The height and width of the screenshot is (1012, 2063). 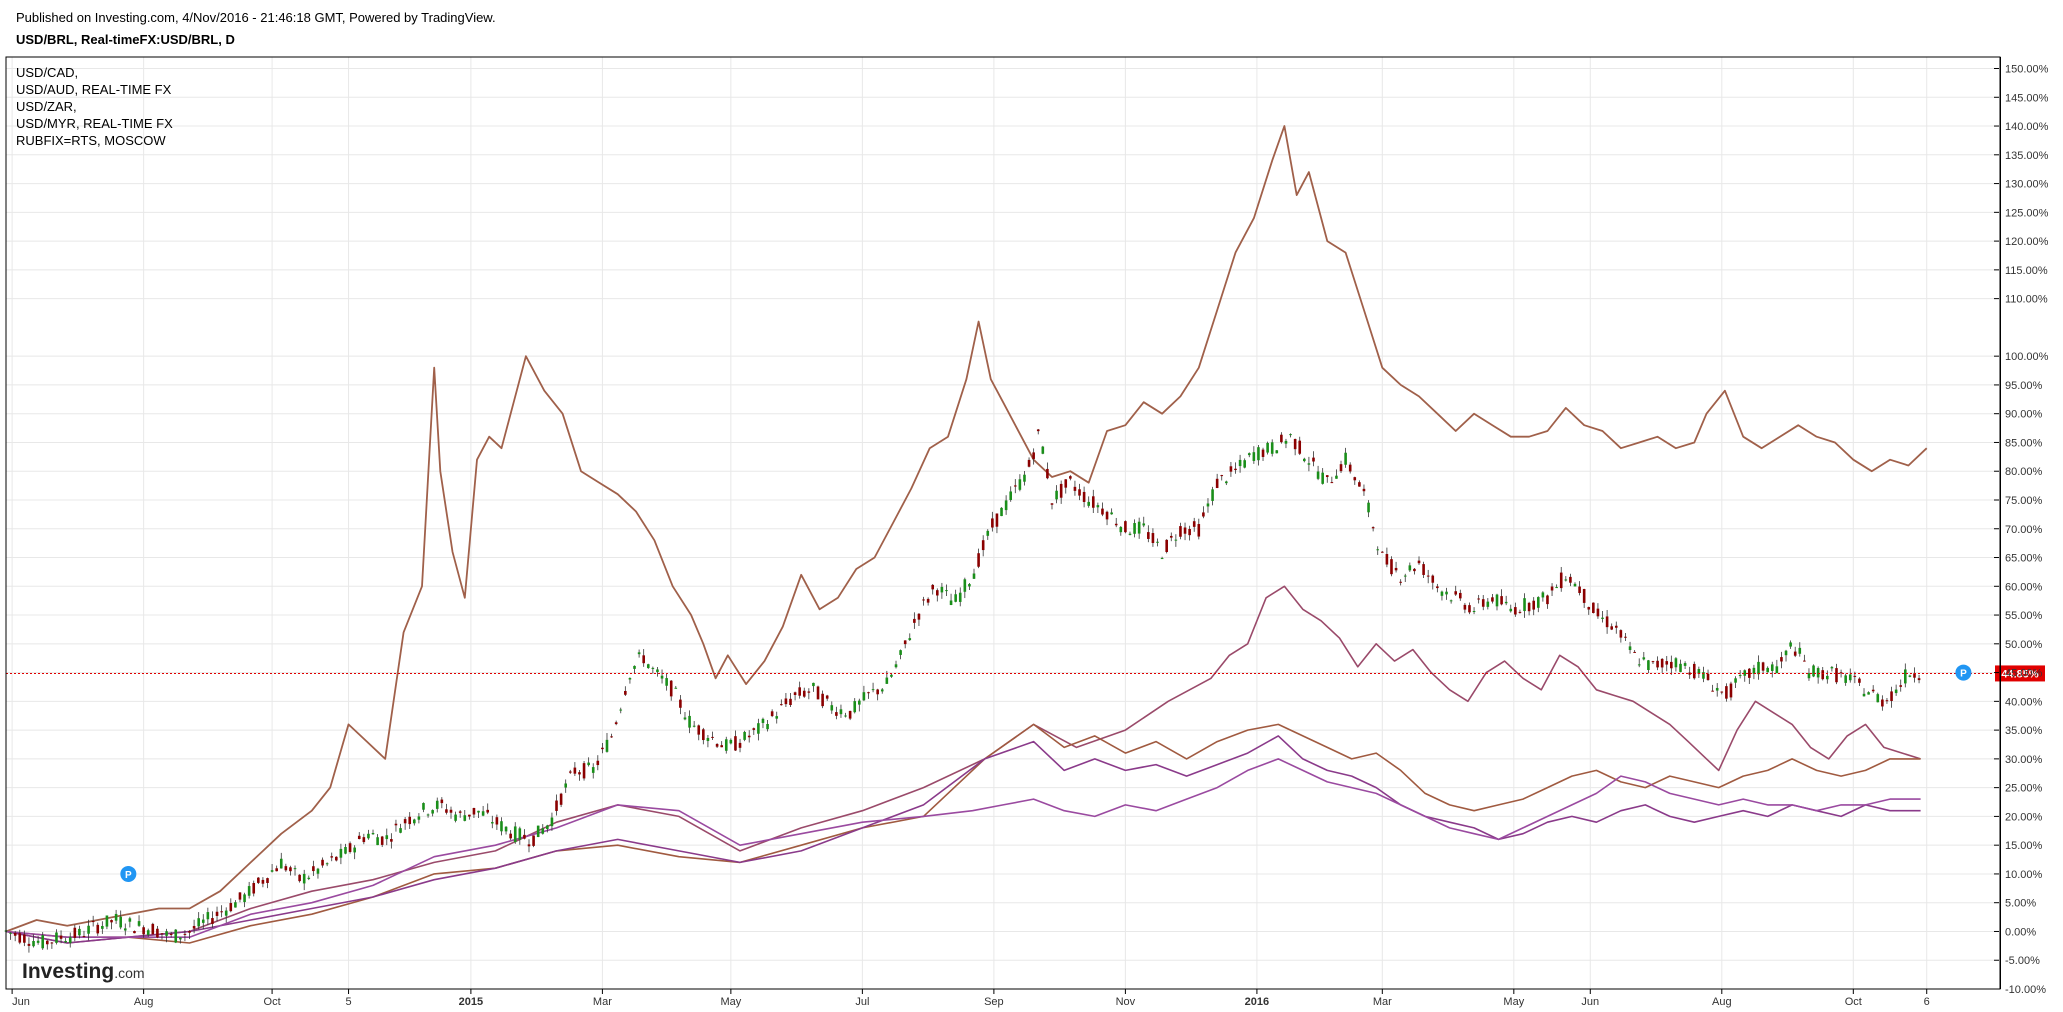 I want to click on price-label: 44.85%, so click(x=2020, y=674).